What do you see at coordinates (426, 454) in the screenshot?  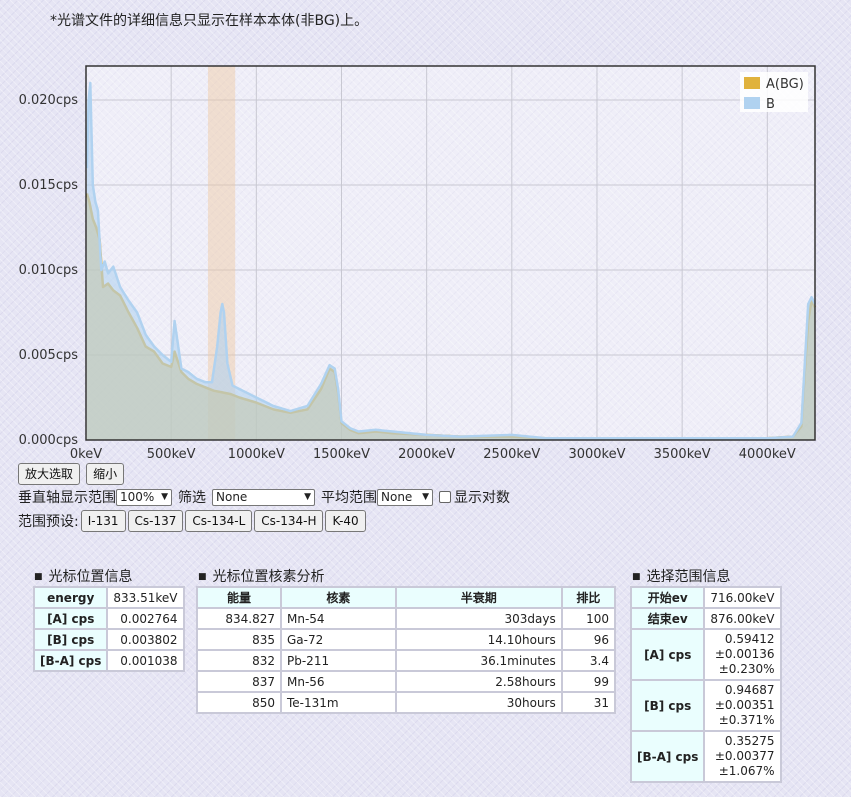 I see `x-tick-label: 2000keV` at bounding box center [426, 454].